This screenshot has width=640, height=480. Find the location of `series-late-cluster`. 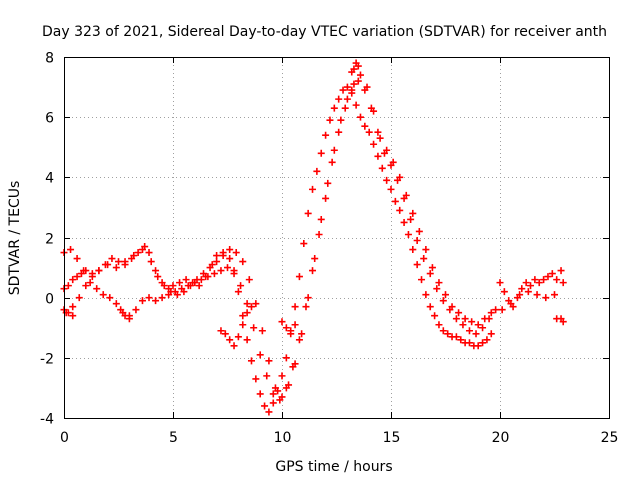

series-late-cluster is located at coordinates (531, 296).